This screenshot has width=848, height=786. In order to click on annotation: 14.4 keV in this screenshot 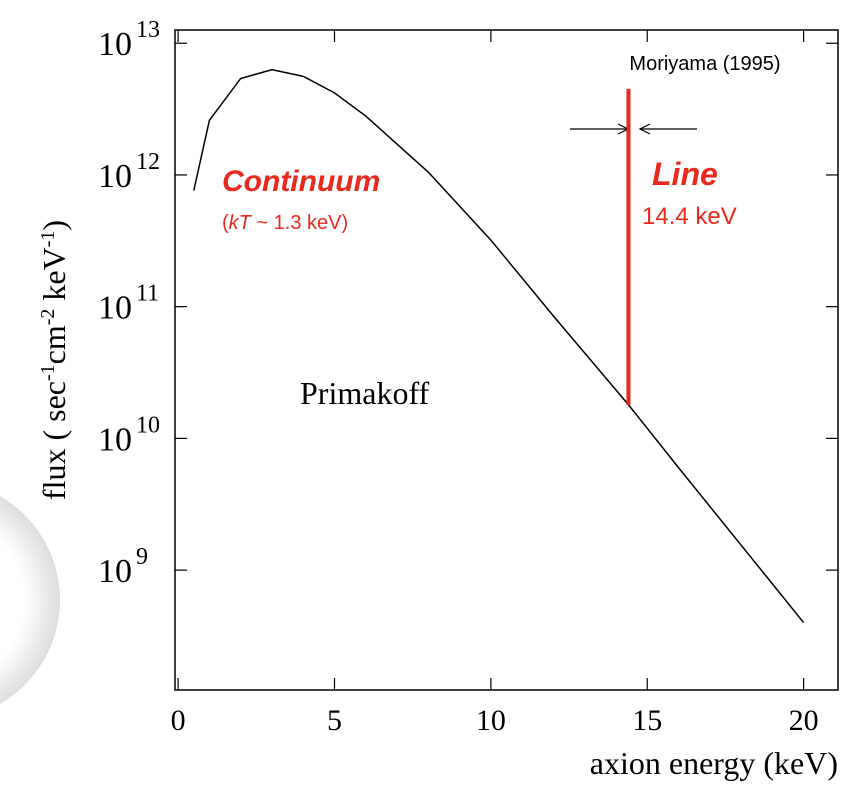, I will do `click(689, 216)`.